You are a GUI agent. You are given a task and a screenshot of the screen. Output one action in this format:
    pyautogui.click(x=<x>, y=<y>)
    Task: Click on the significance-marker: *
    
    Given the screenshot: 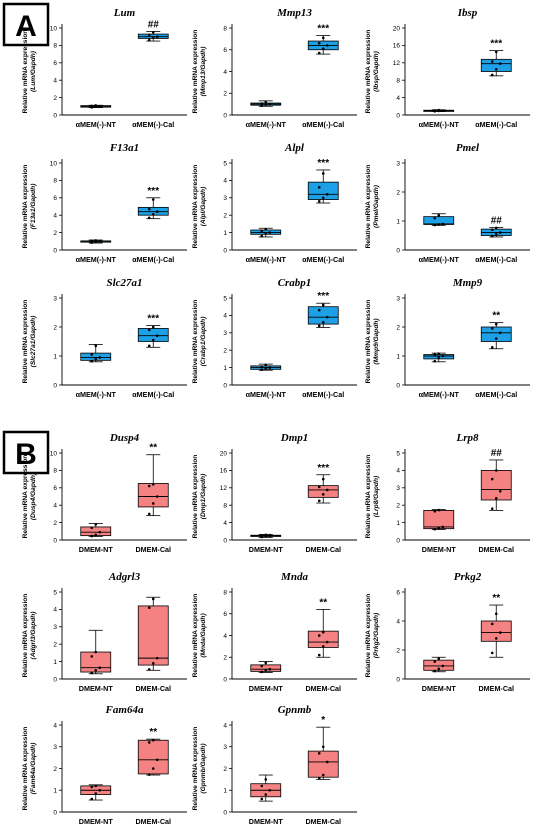 What is the action you would take?
    pyautogui.click(x=323, y=720)
    